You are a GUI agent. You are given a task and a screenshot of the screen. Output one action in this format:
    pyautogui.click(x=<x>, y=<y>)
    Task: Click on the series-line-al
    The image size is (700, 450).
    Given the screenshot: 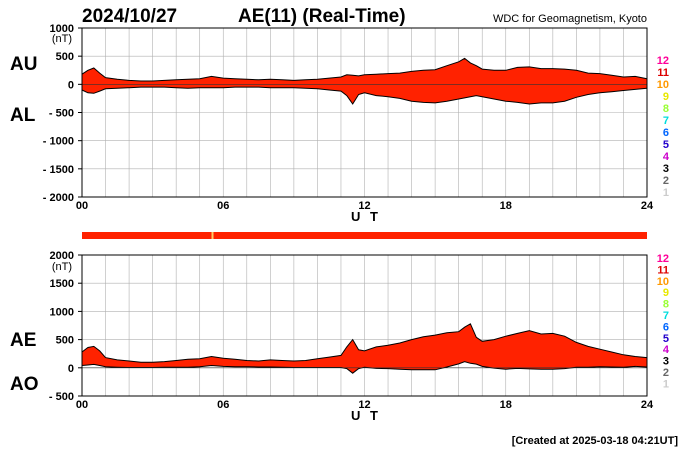 What is the action you would take?
    pyautogui.click(x=364, y=95)
    